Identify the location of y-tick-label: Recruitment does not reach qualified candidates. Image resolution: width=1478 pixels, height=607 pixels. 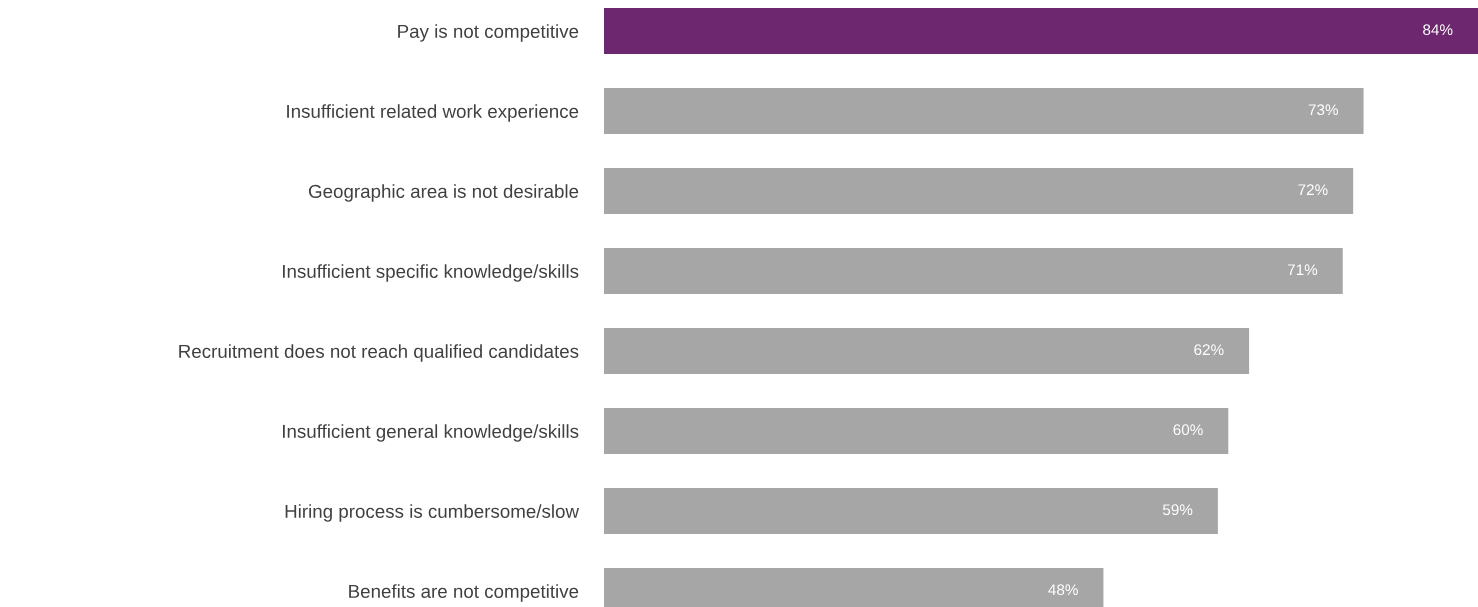
(379, 353).